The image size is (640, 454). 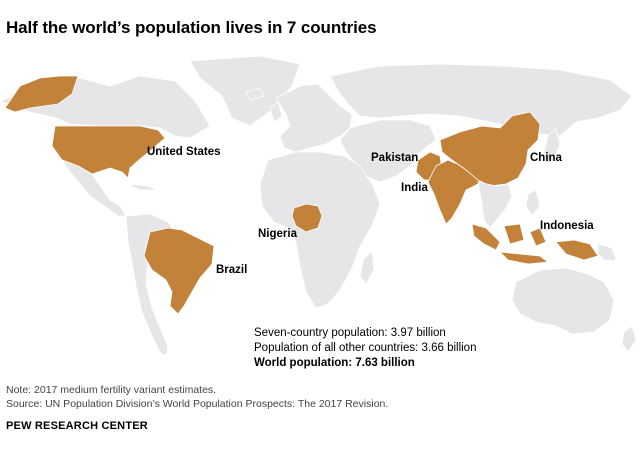 What do you see at coordinates (77, 426) in the screenshot?
I see `brand-logo-text: PEW RESEARCH CENTER` at bounding box center [77, 426].